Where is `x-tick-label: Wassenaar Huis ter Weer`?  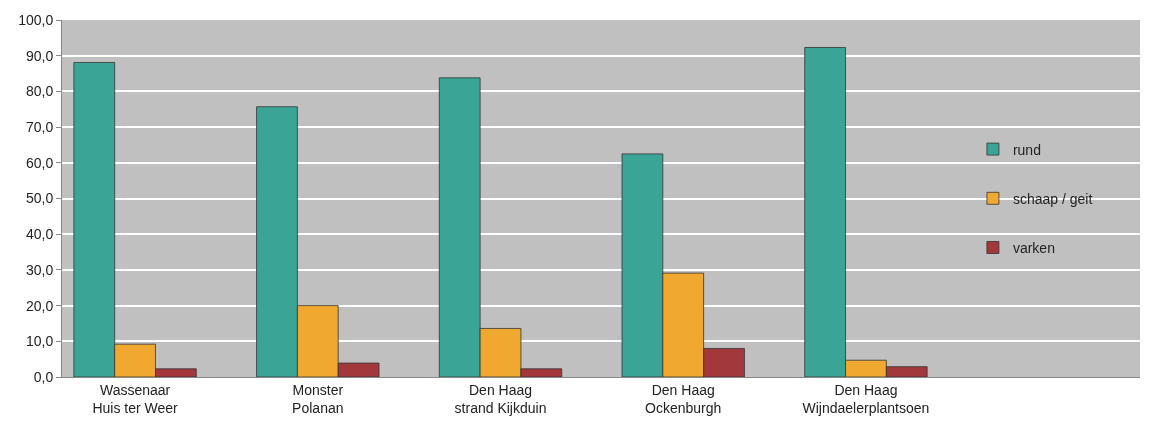
x-tick-label: Wassenaar Huis ter Weer is located at coordinates (135, 398).